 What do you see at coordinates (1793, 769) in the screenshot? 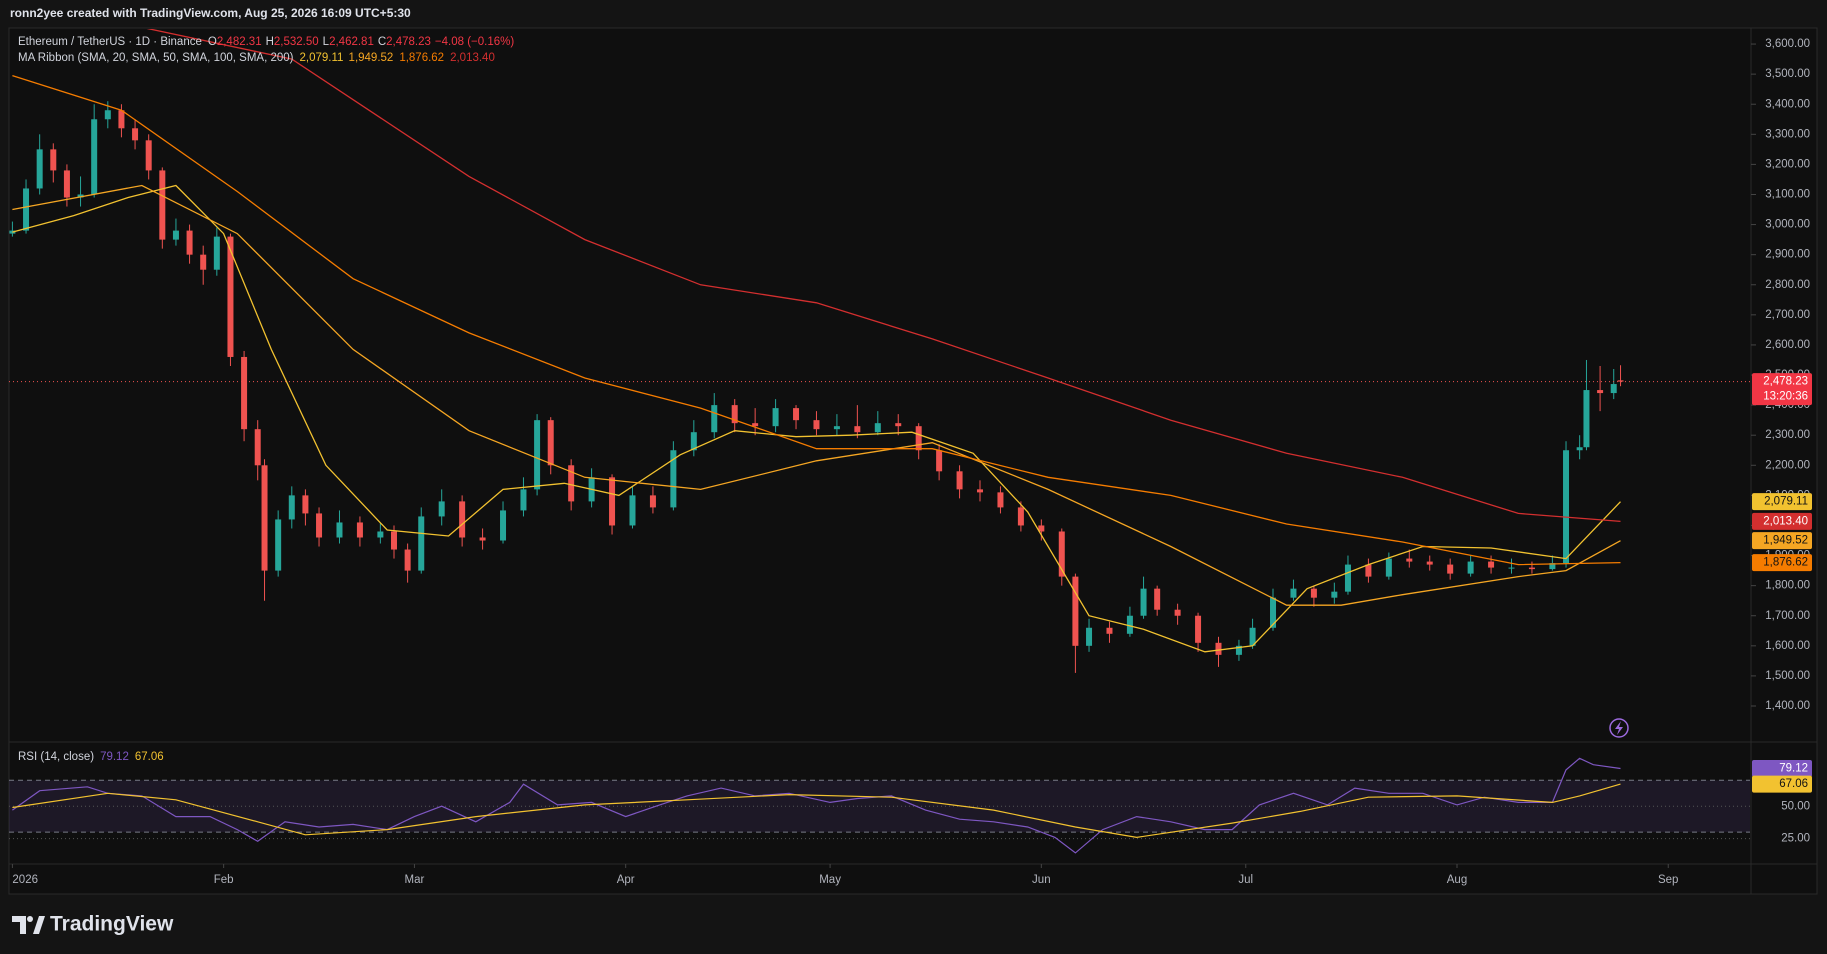
I see `price-badge-label: 79.12` at bounding box center [1793, 769].